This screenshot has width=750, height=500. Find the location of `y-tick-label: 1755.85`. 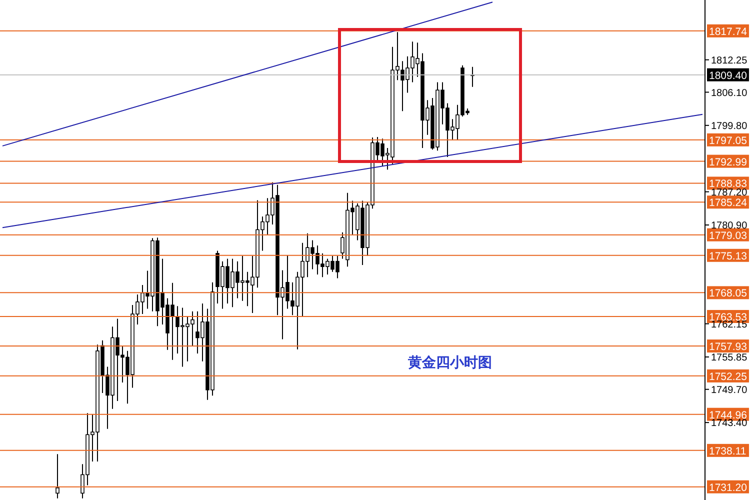

y-tick-label: 1755.85 is located at coordinates (729, 358).